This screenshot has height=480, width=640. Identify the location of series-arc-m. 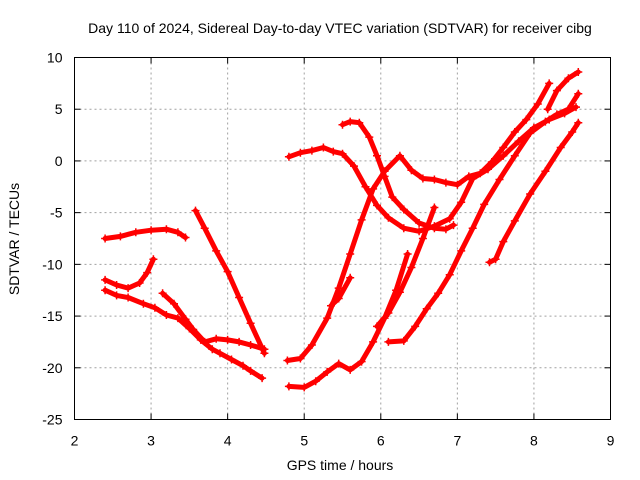
(534, 192).